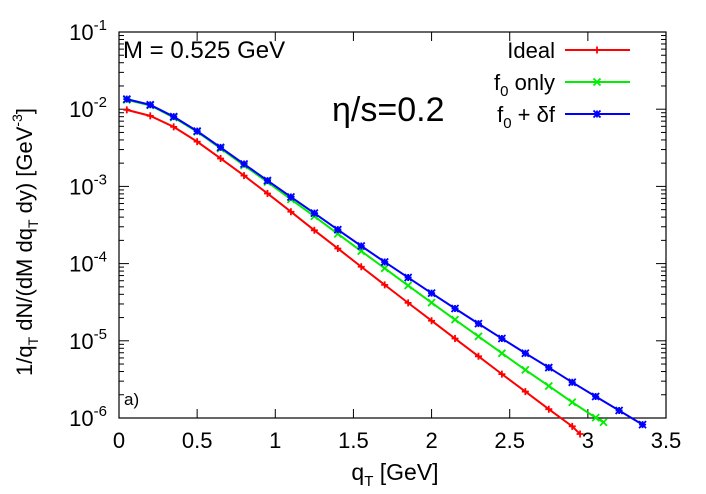 The width and height of the screenshot is (706, 494). I want to click on y-axis-label-p1: T, so click(33, 340).